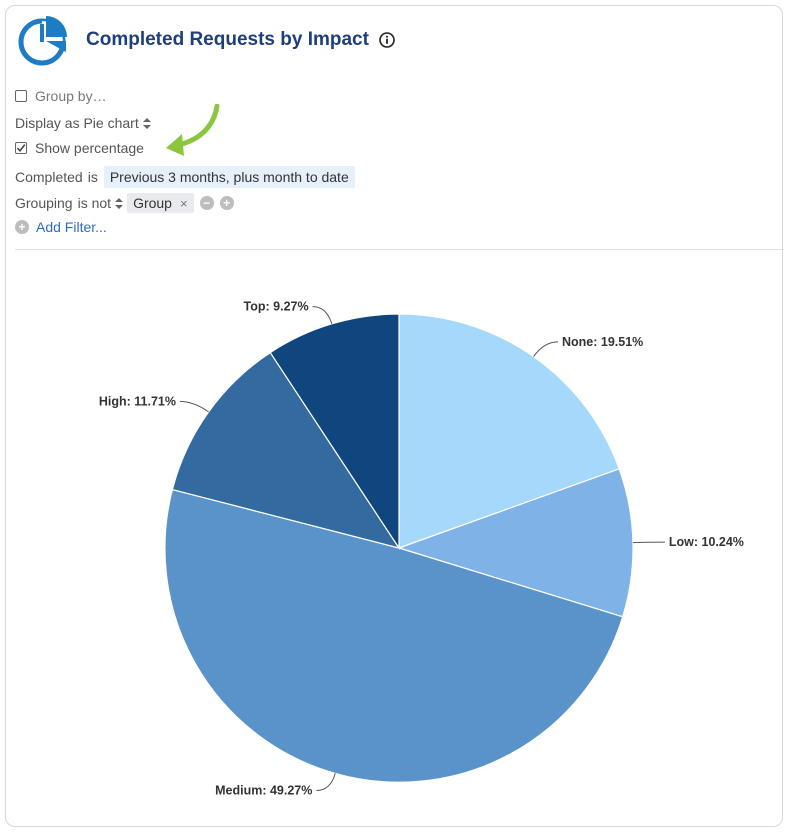  What do you see at coordinates (21, 96) in the screenshot?
I see `group-by-checkbox` at bounding box center [21, 96].